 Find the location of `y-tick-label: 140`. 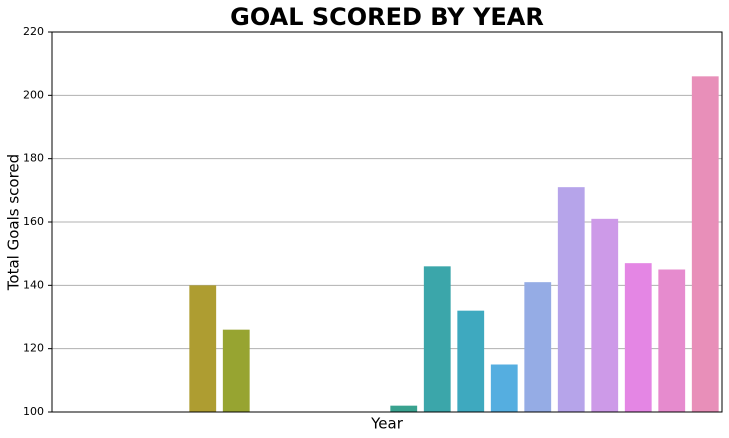

y-tick-label: 140 is located at coordinates (33, 284).